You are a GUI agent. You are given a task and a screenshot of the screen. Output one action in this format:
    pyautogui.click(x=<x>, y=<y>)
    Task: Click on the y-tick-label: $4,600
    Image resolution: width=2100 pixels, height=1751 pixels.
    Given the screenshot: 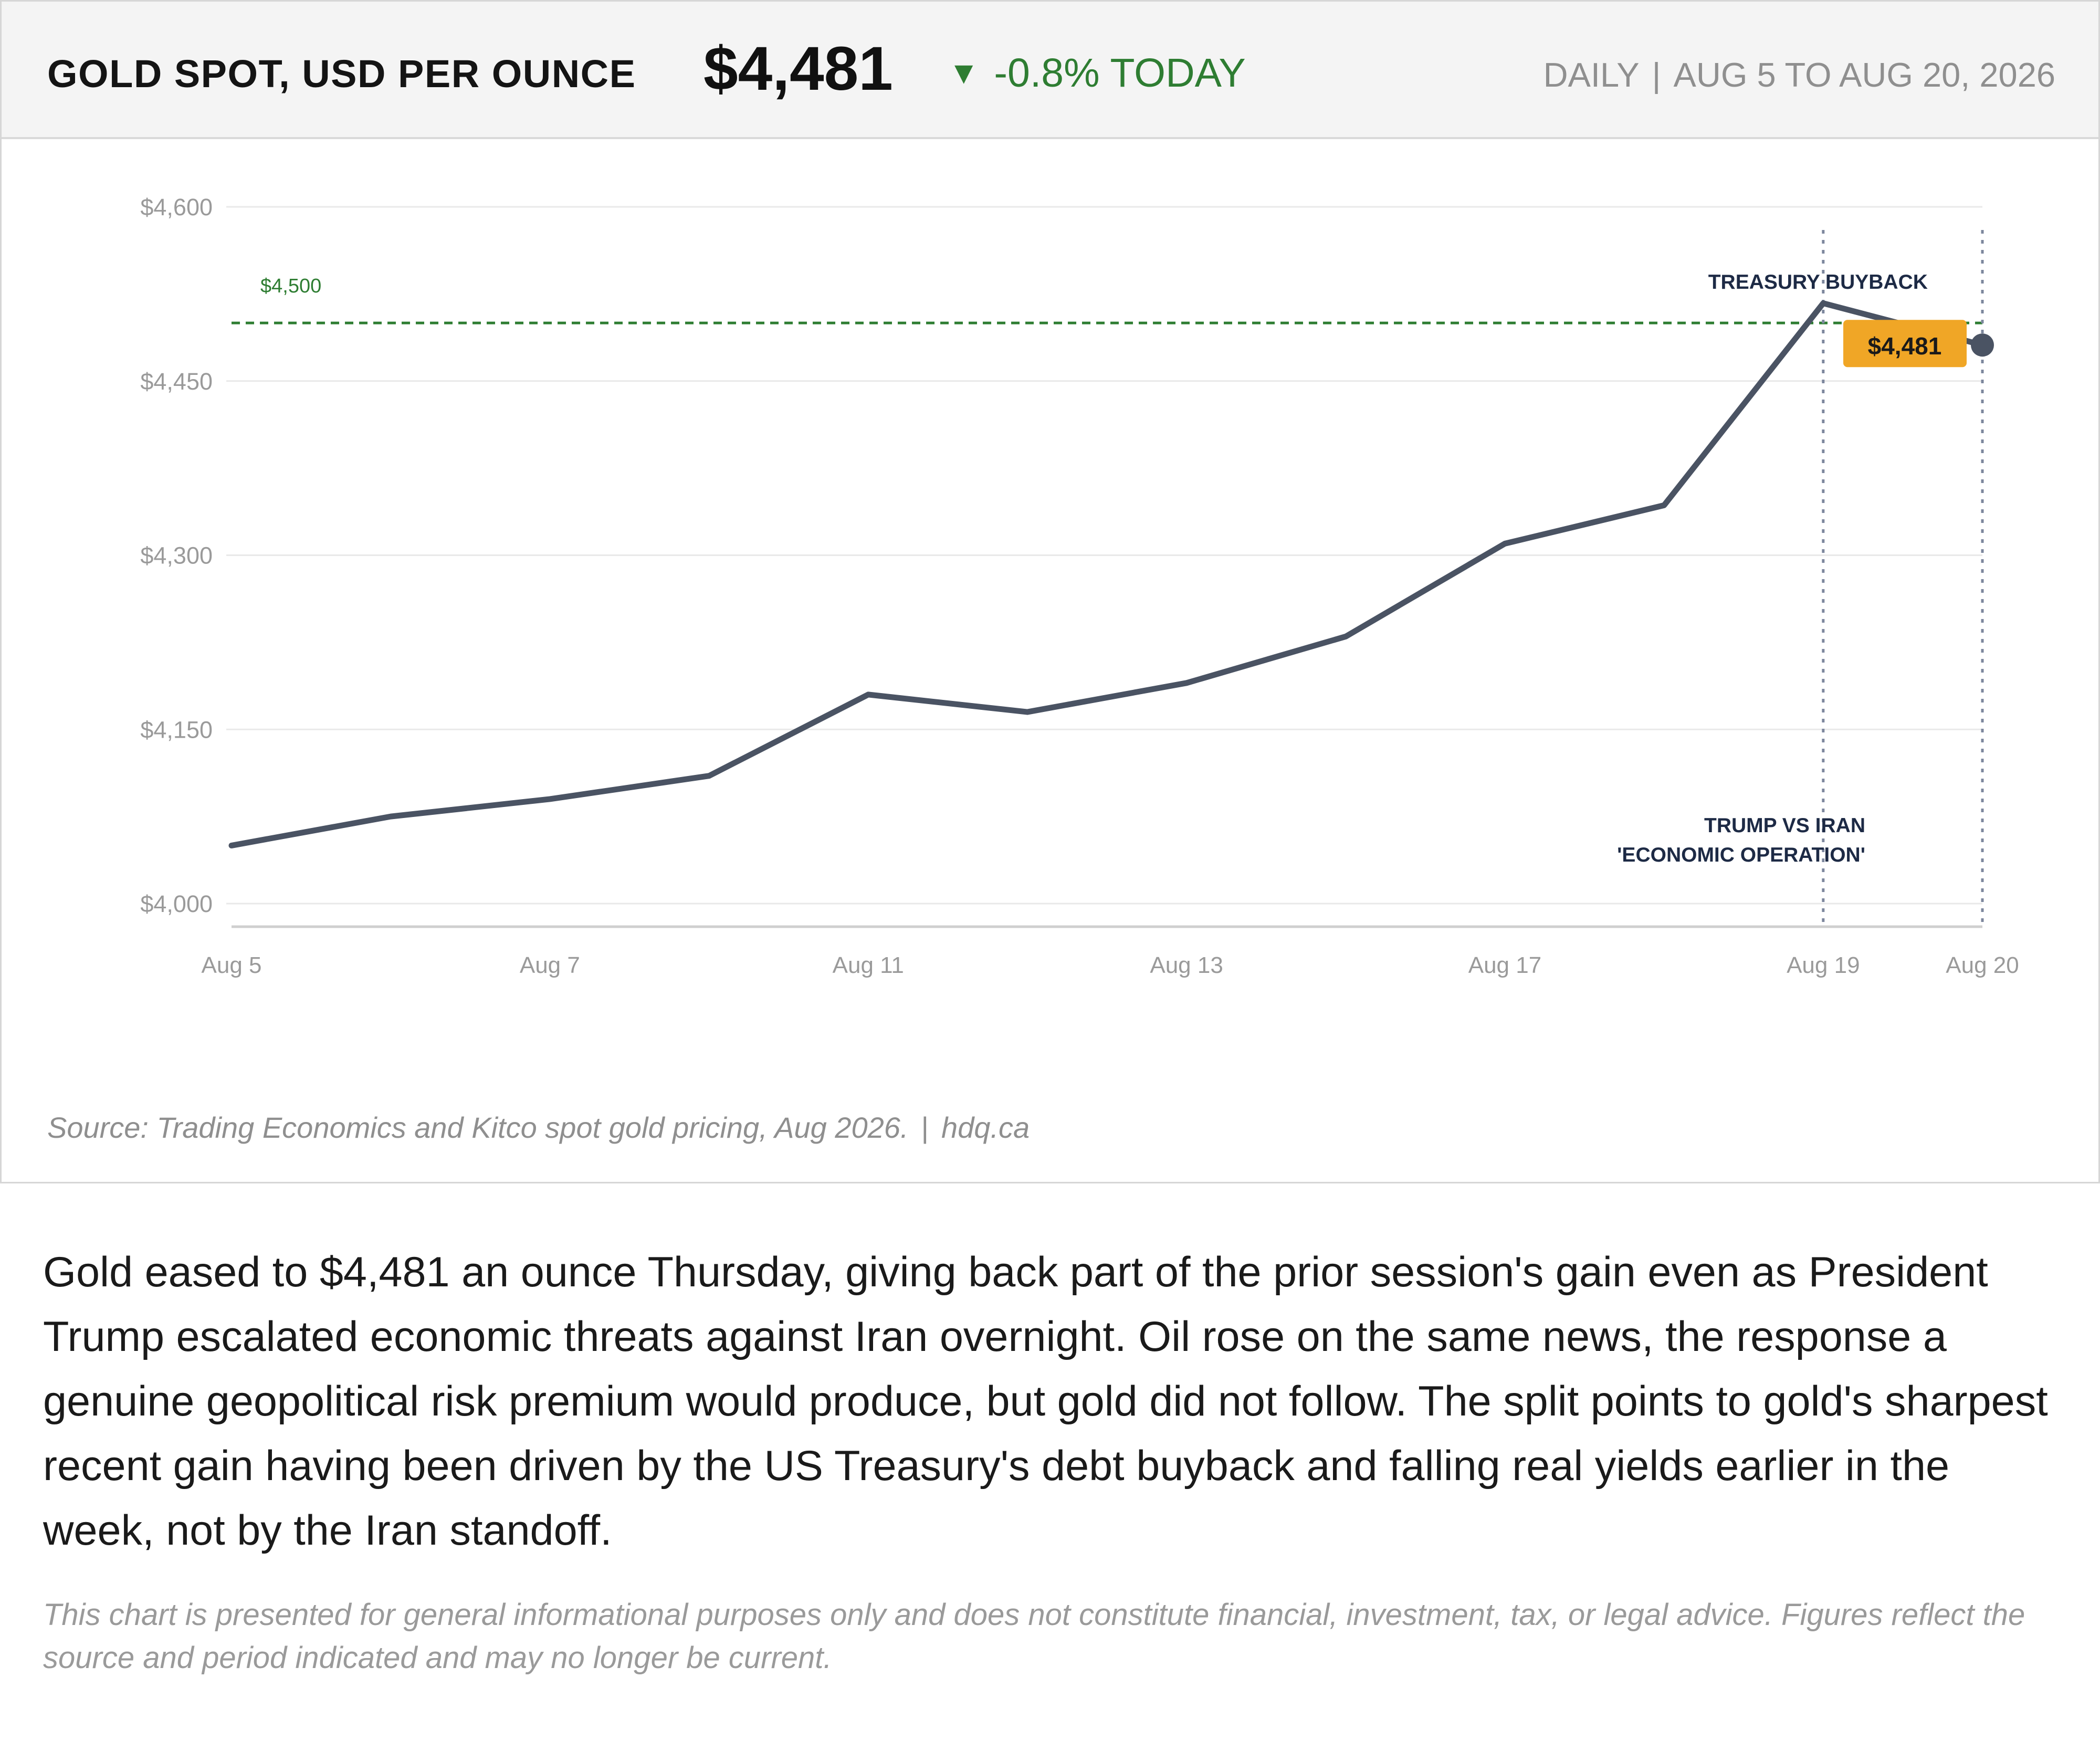 What is the action you would take?
    pyautogui.click(x=176, y=207)
    